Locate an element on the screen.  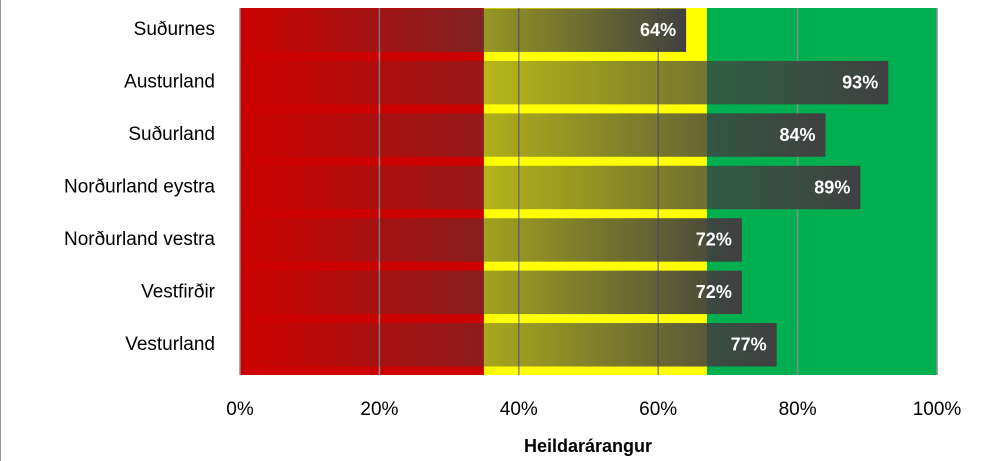
x-tick-label: 80% is located at coordinates (798, 409).